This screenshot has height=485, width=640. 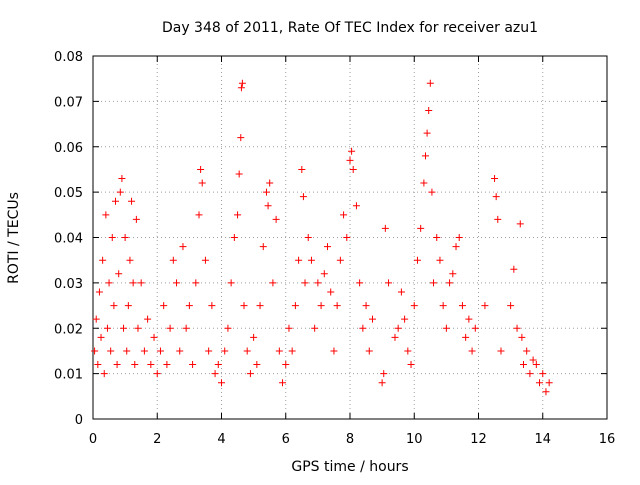 What do you see at coordinates (68, 284) in the screenshot?
I see `y-tick-label: 0.03` at bounding box center [68, 284].